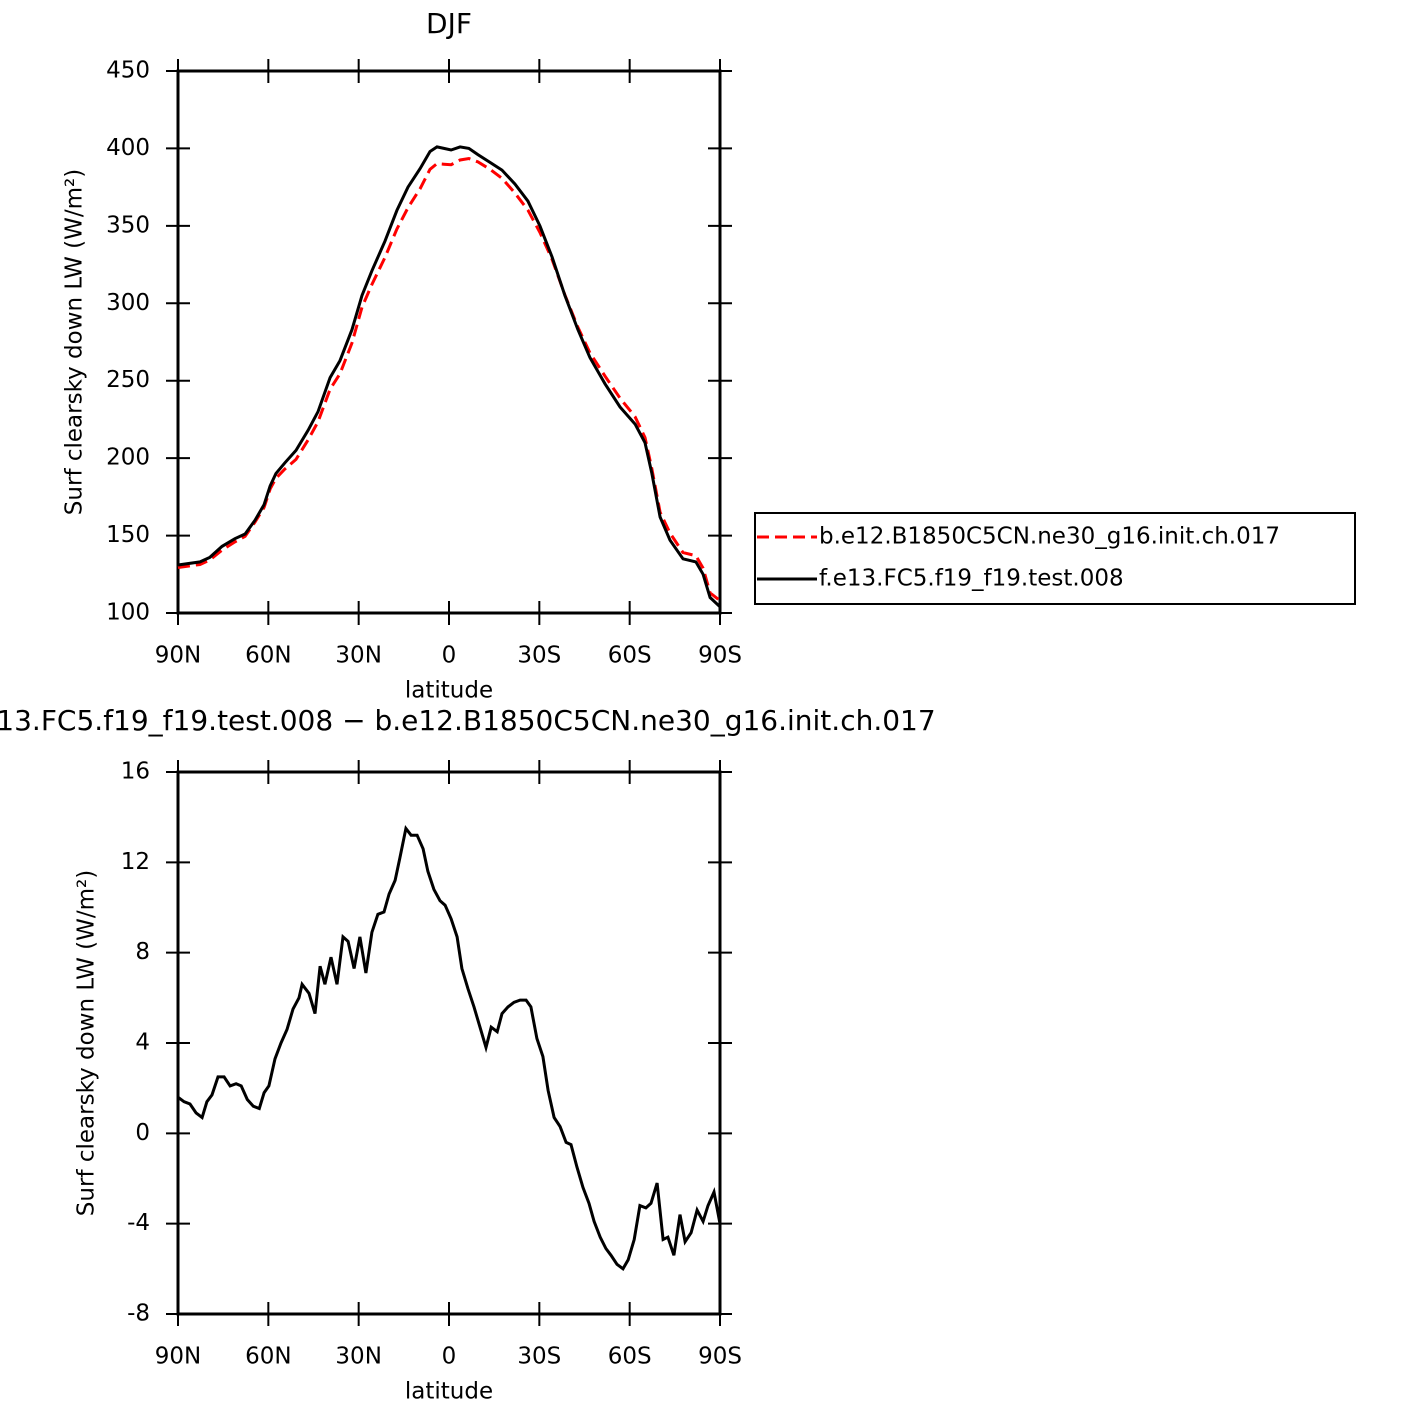 This screenshot has height=1413, width=1413. I want to click on y-tick-label: 150, so click(128, 535).